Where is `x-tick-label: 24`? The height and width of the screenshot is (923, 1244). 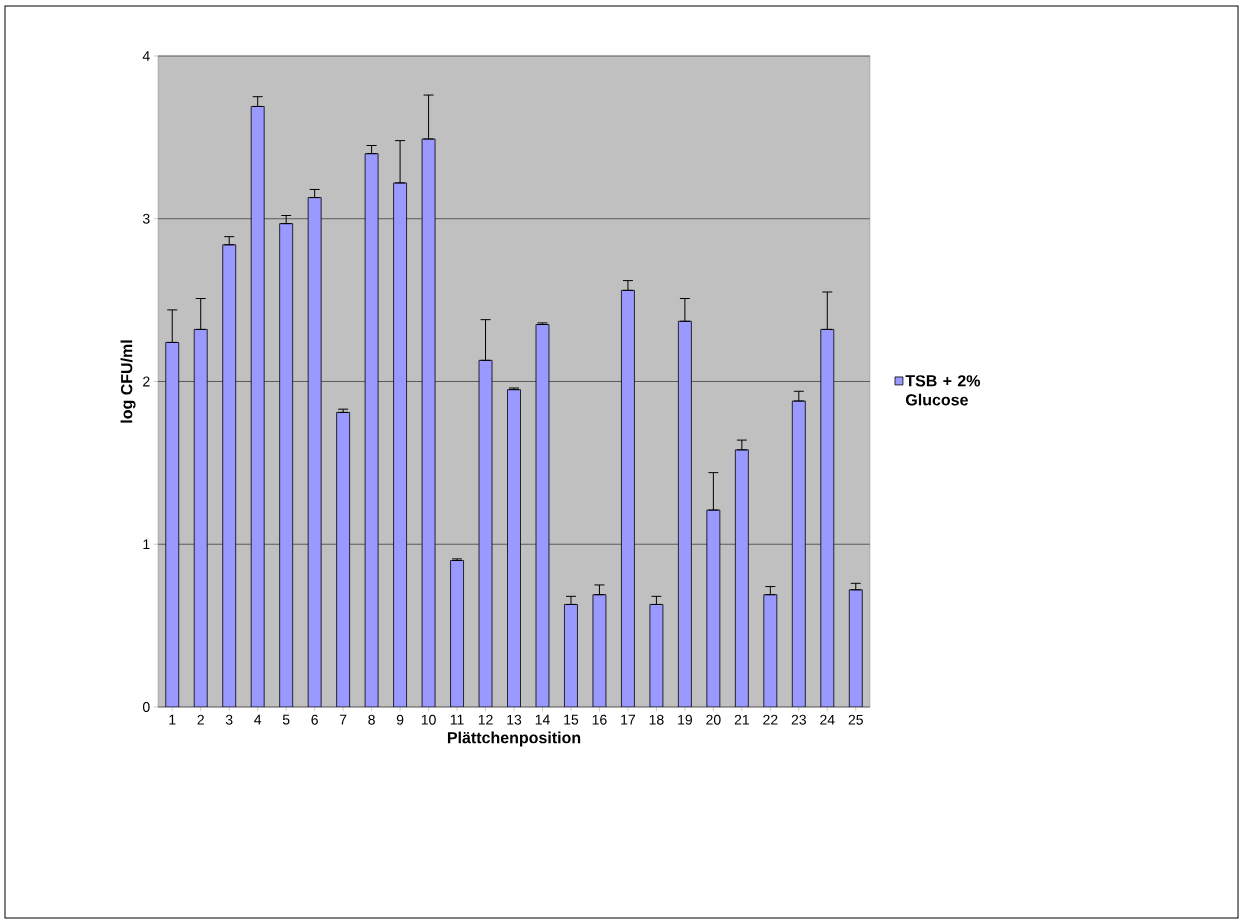
x-tick-label: 24 is located at coordinates (827, 719).